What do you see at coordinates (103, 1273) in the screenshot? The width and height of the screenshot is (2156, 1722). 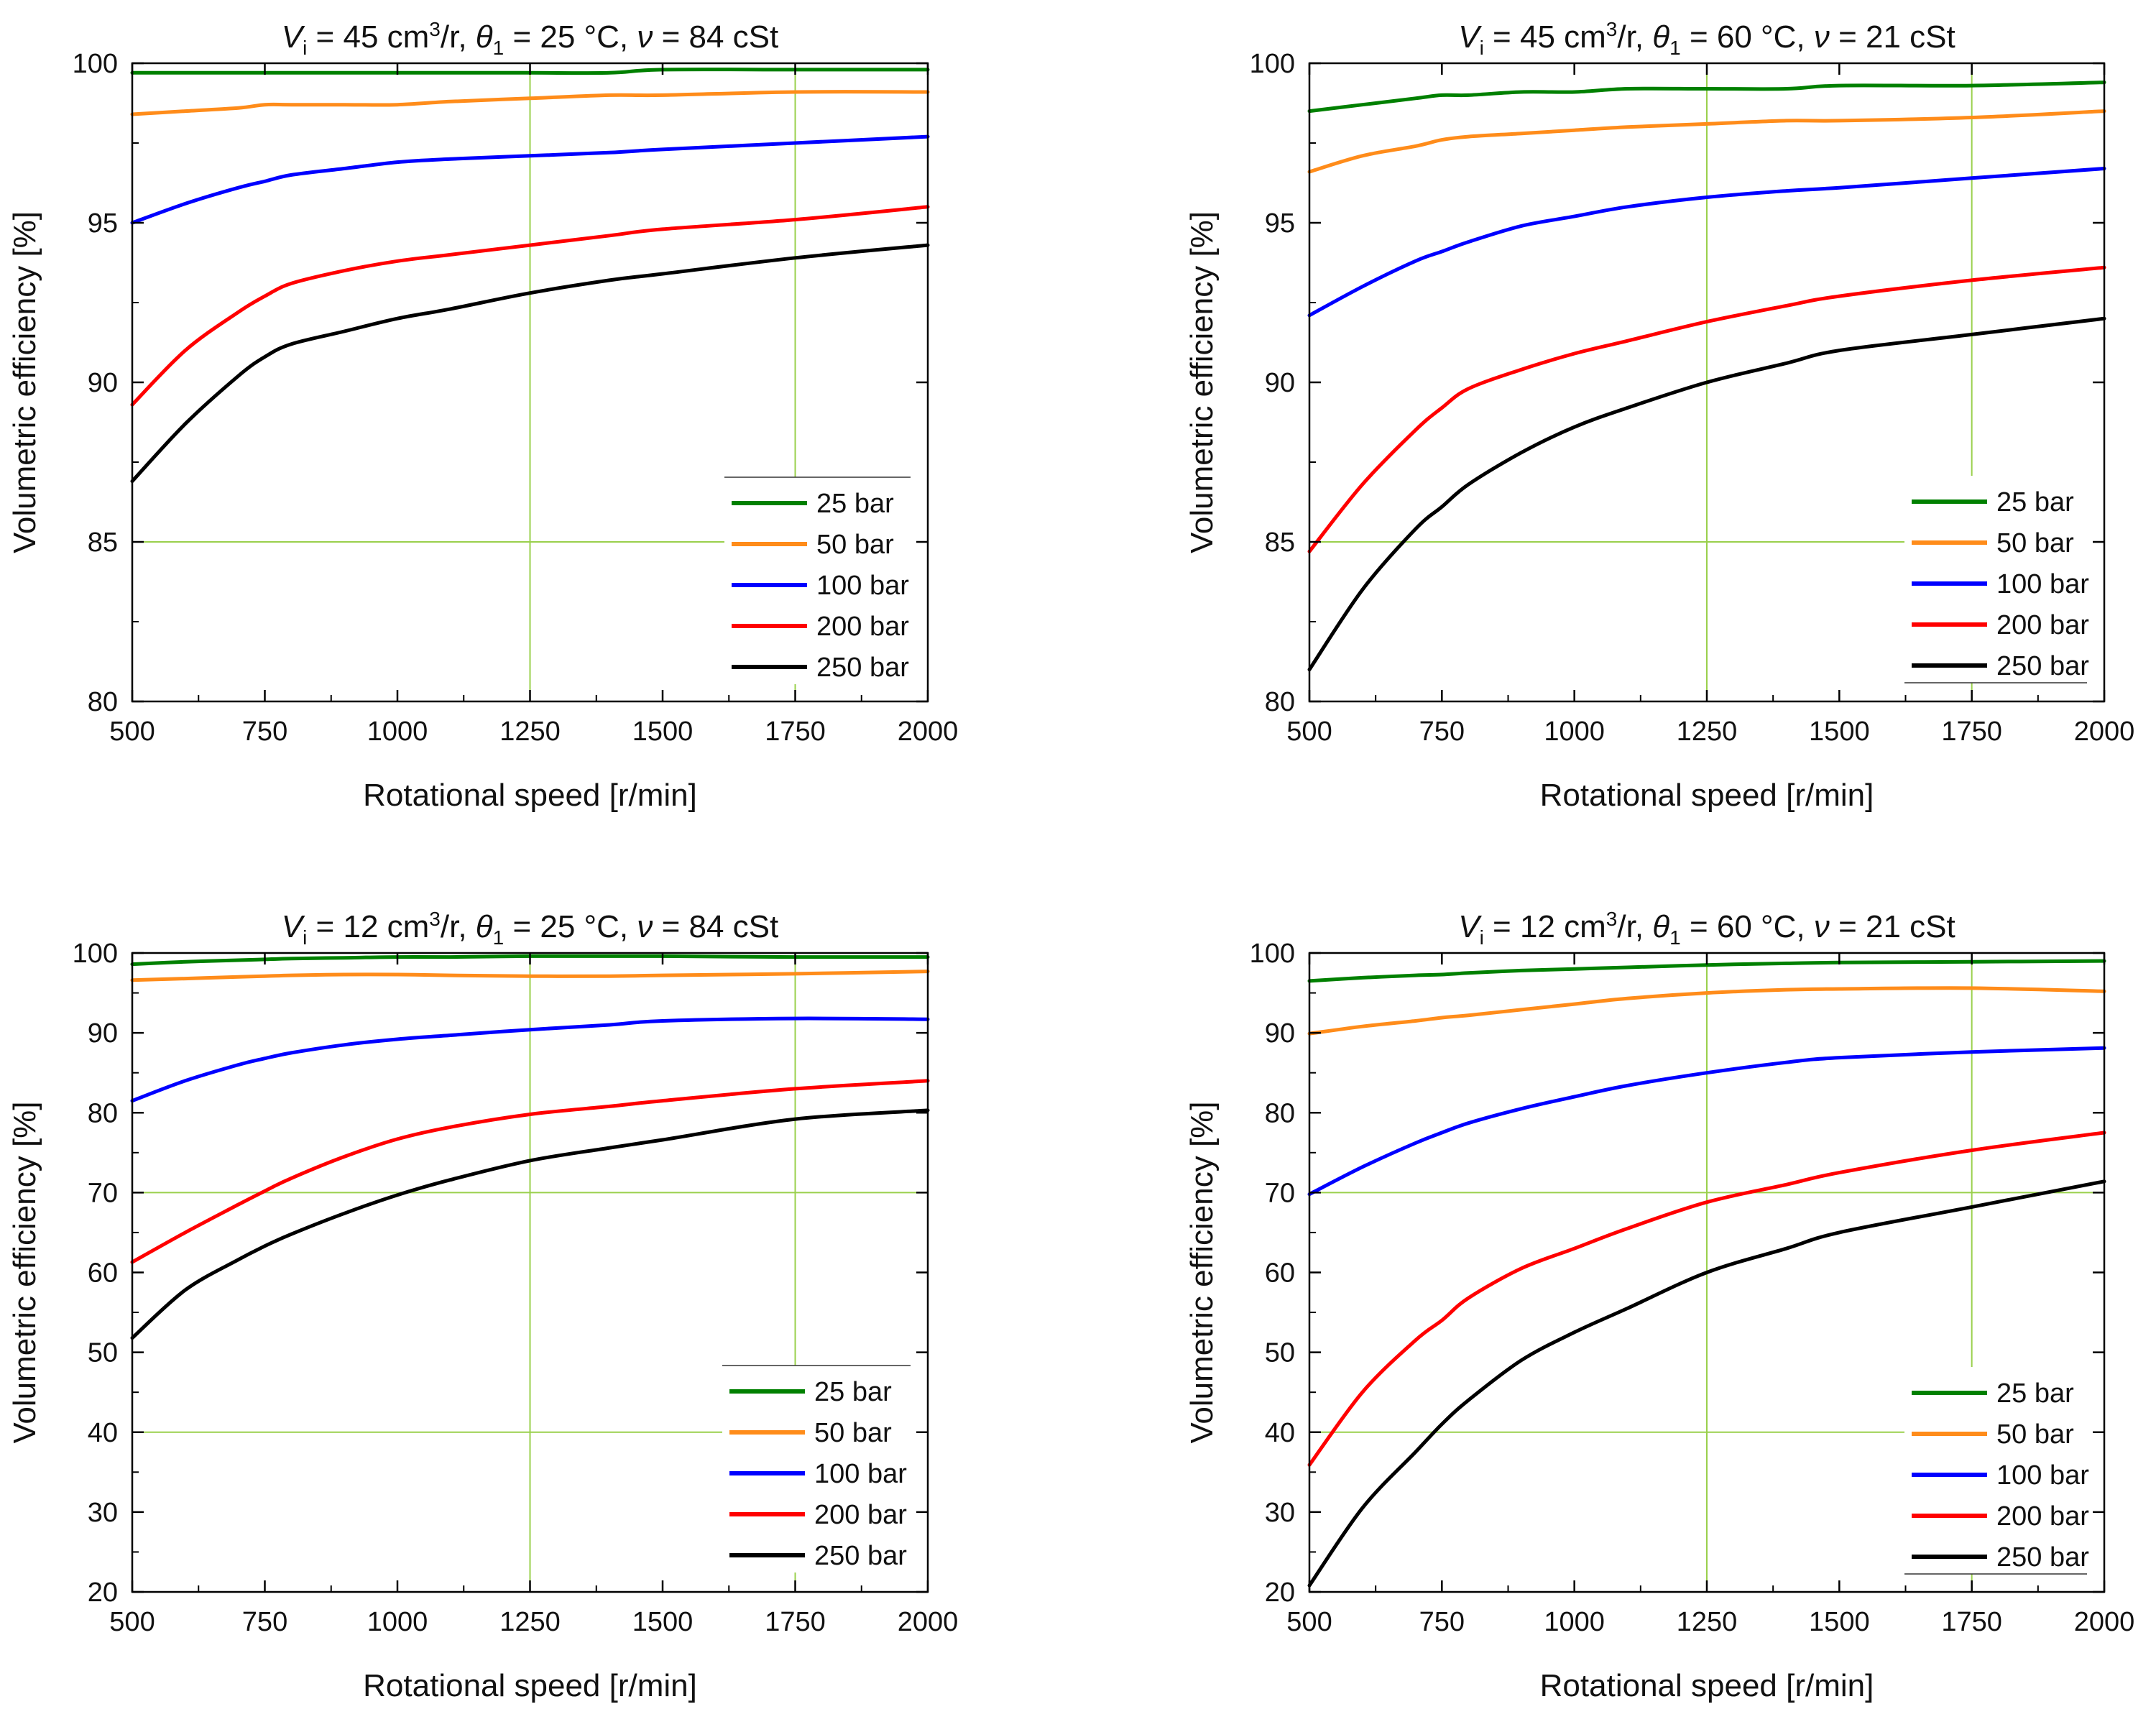 I see `y-tick-label: 60` at bounding box center [103, 1273].